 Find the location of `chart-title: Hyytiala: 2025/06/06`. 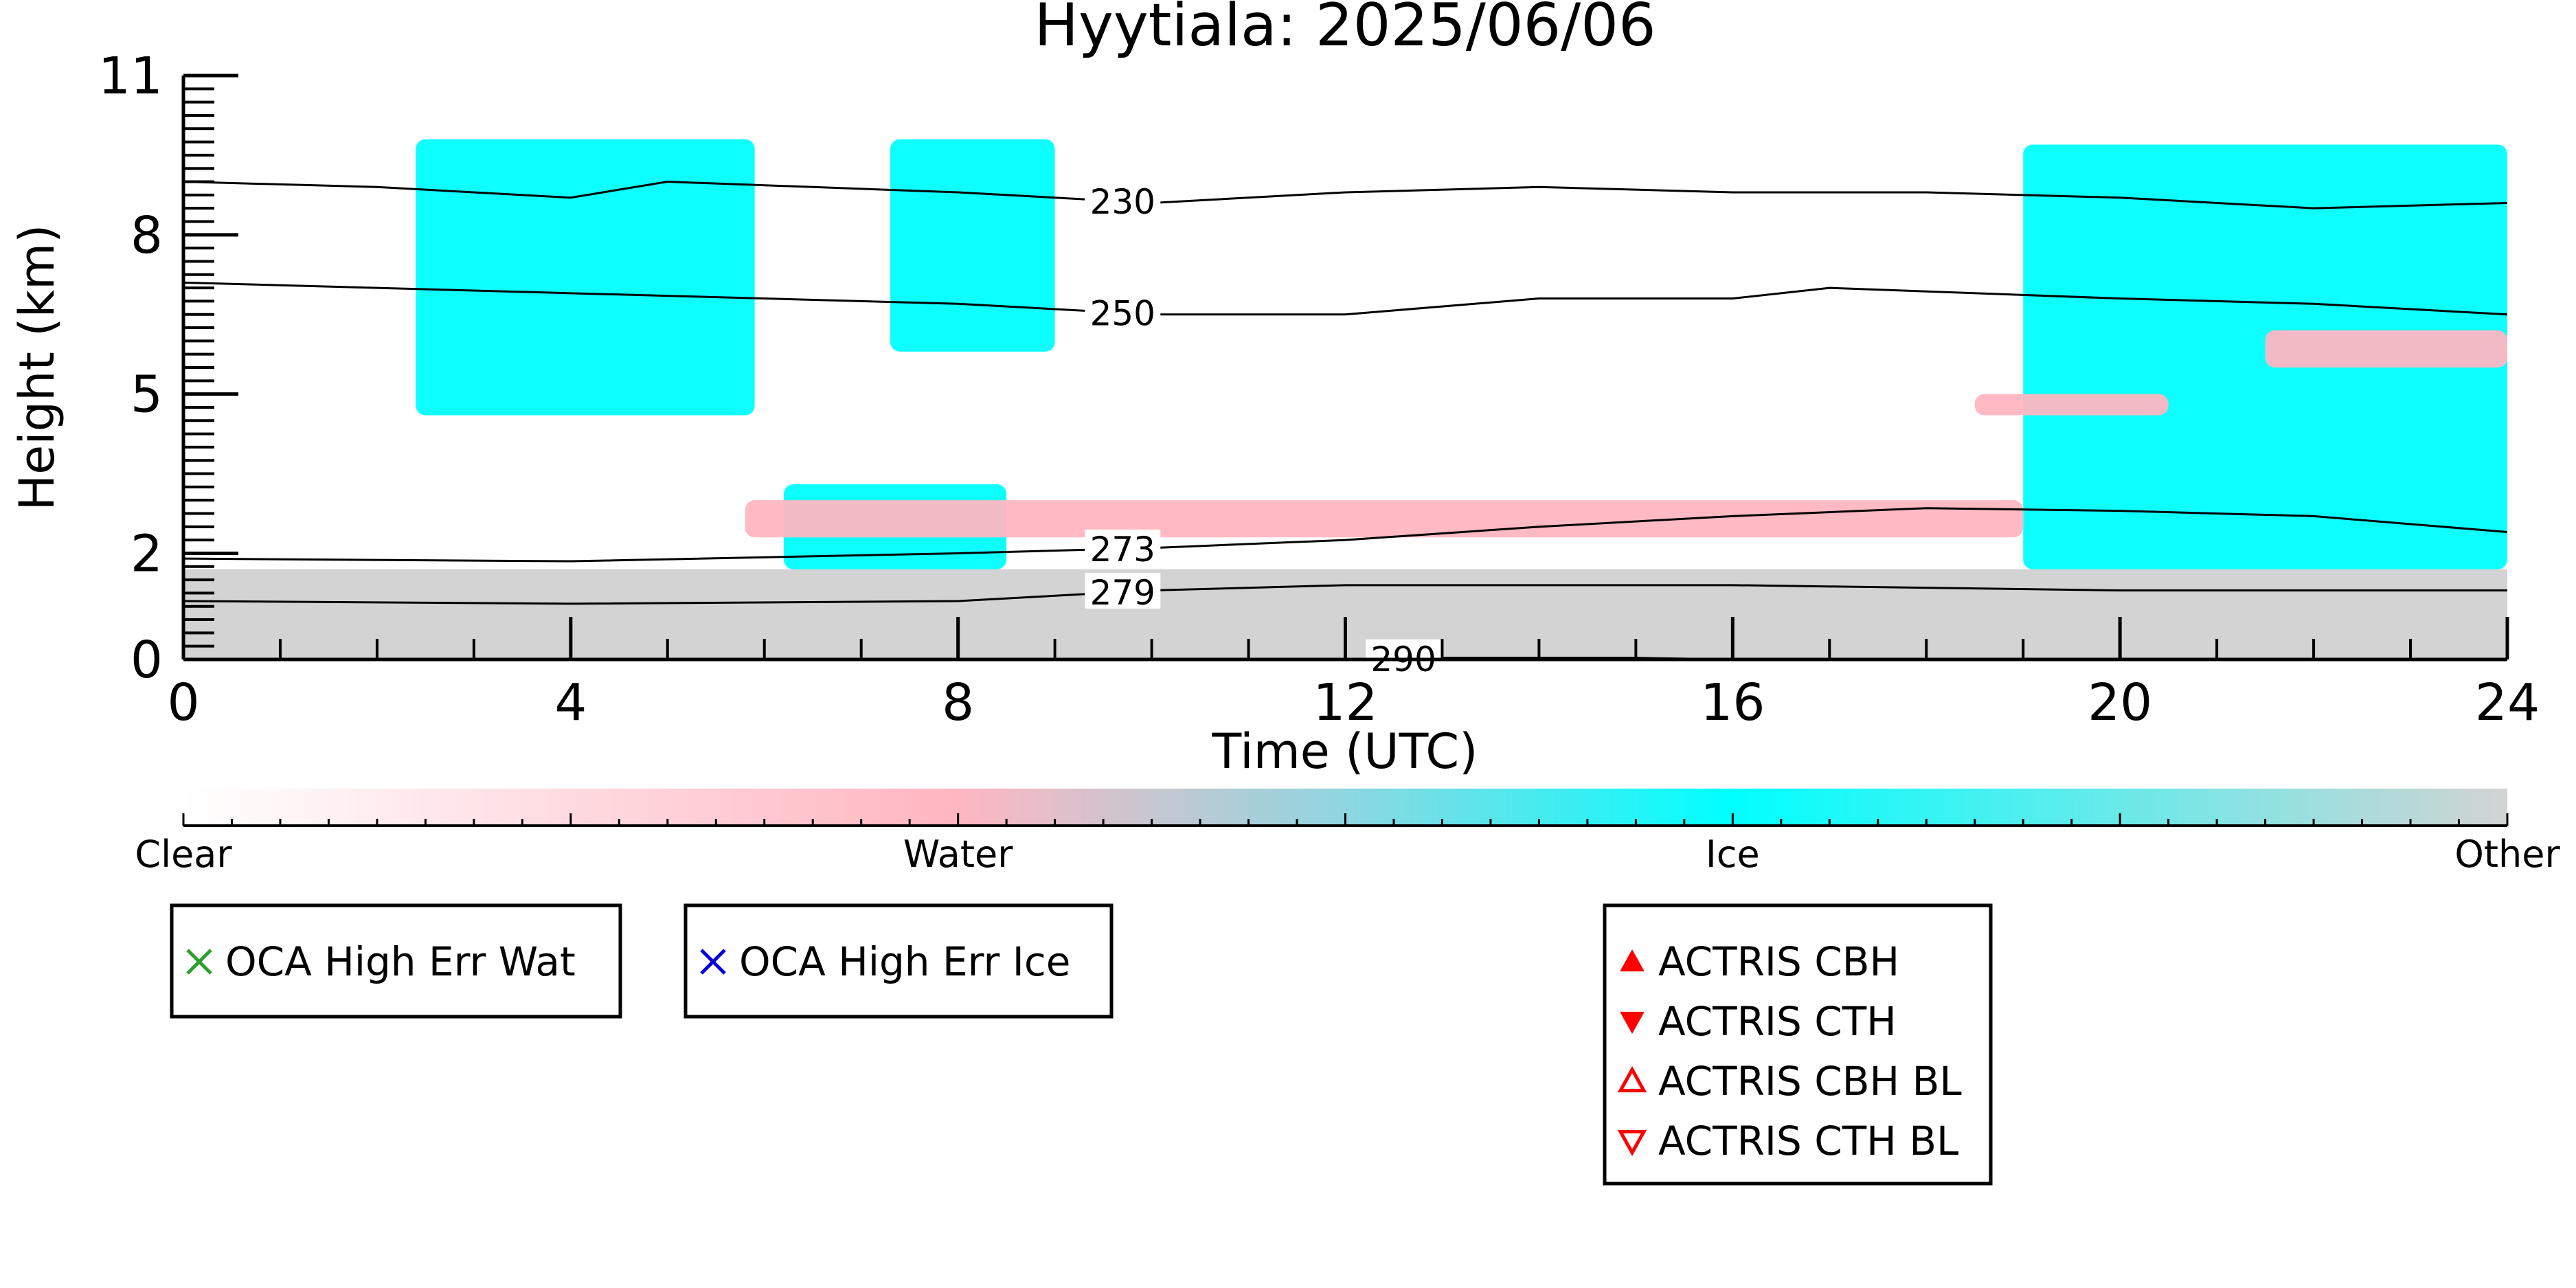

chart-title: Hyytiala: 2025/06/06 is located at coordinates (1345, 30).